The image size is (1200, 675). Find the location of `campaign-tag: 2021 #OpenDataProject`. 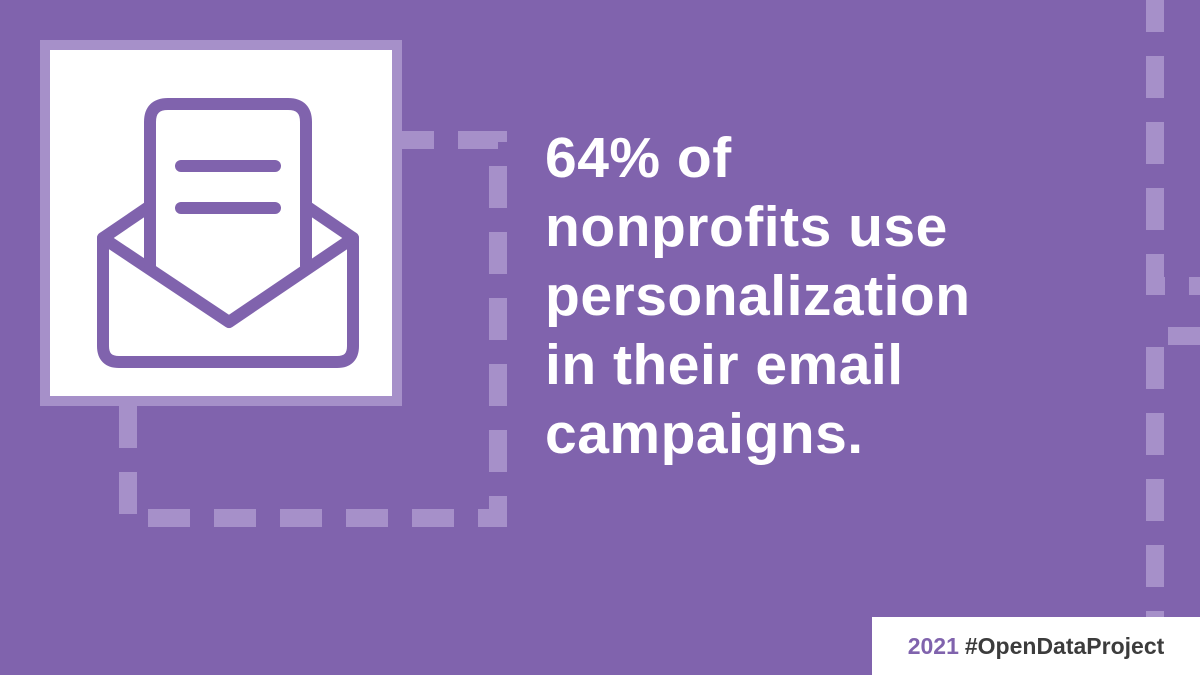

campaign-tag: 2021 #OpenDataProject is located at coordinates (1036, 646).